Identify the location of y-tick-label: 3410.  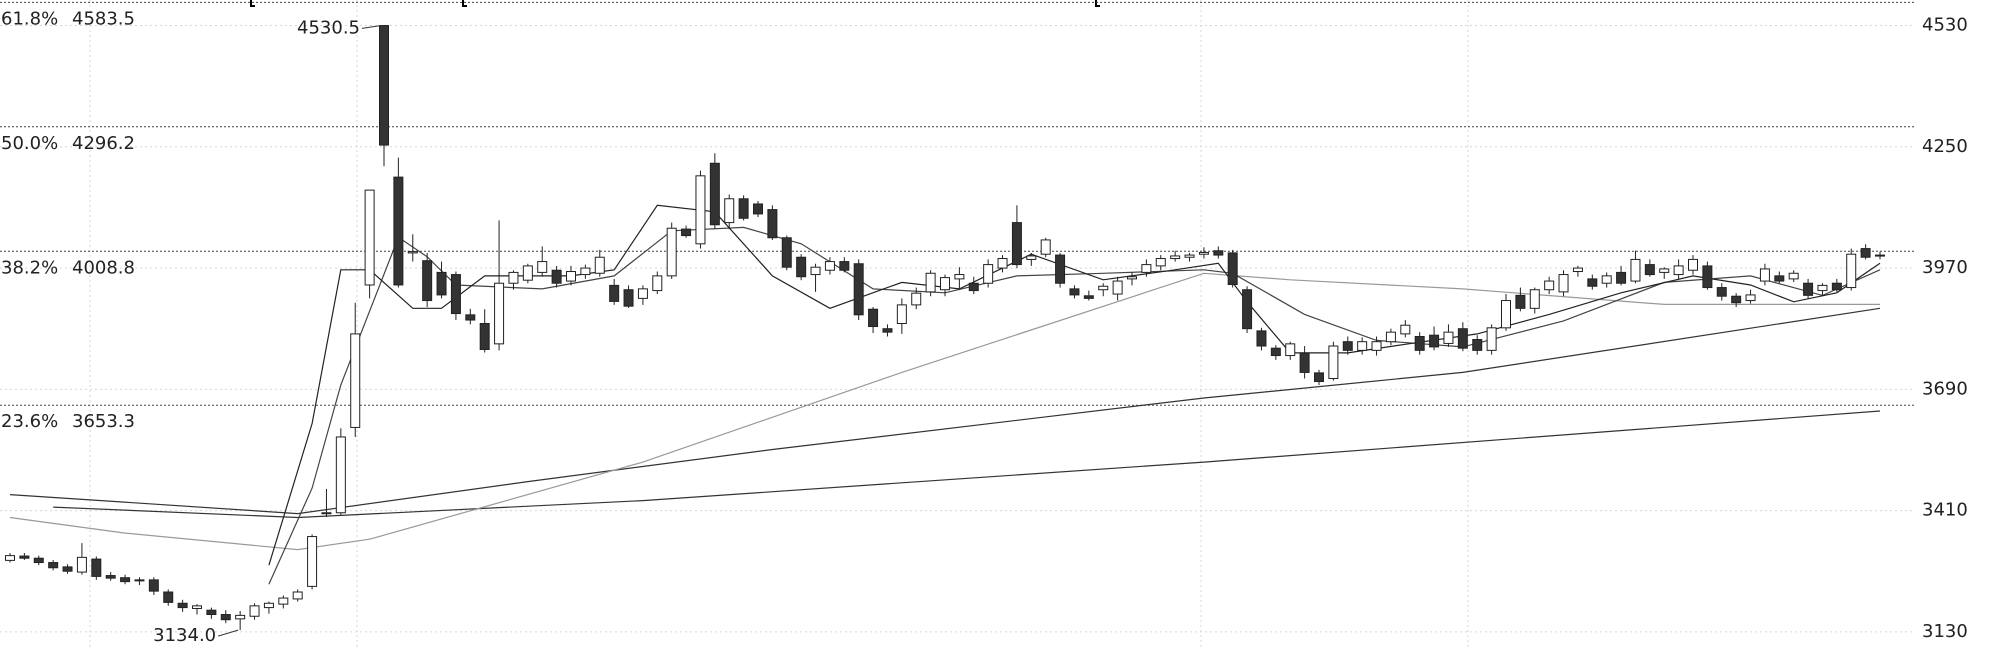
(1945, 510).